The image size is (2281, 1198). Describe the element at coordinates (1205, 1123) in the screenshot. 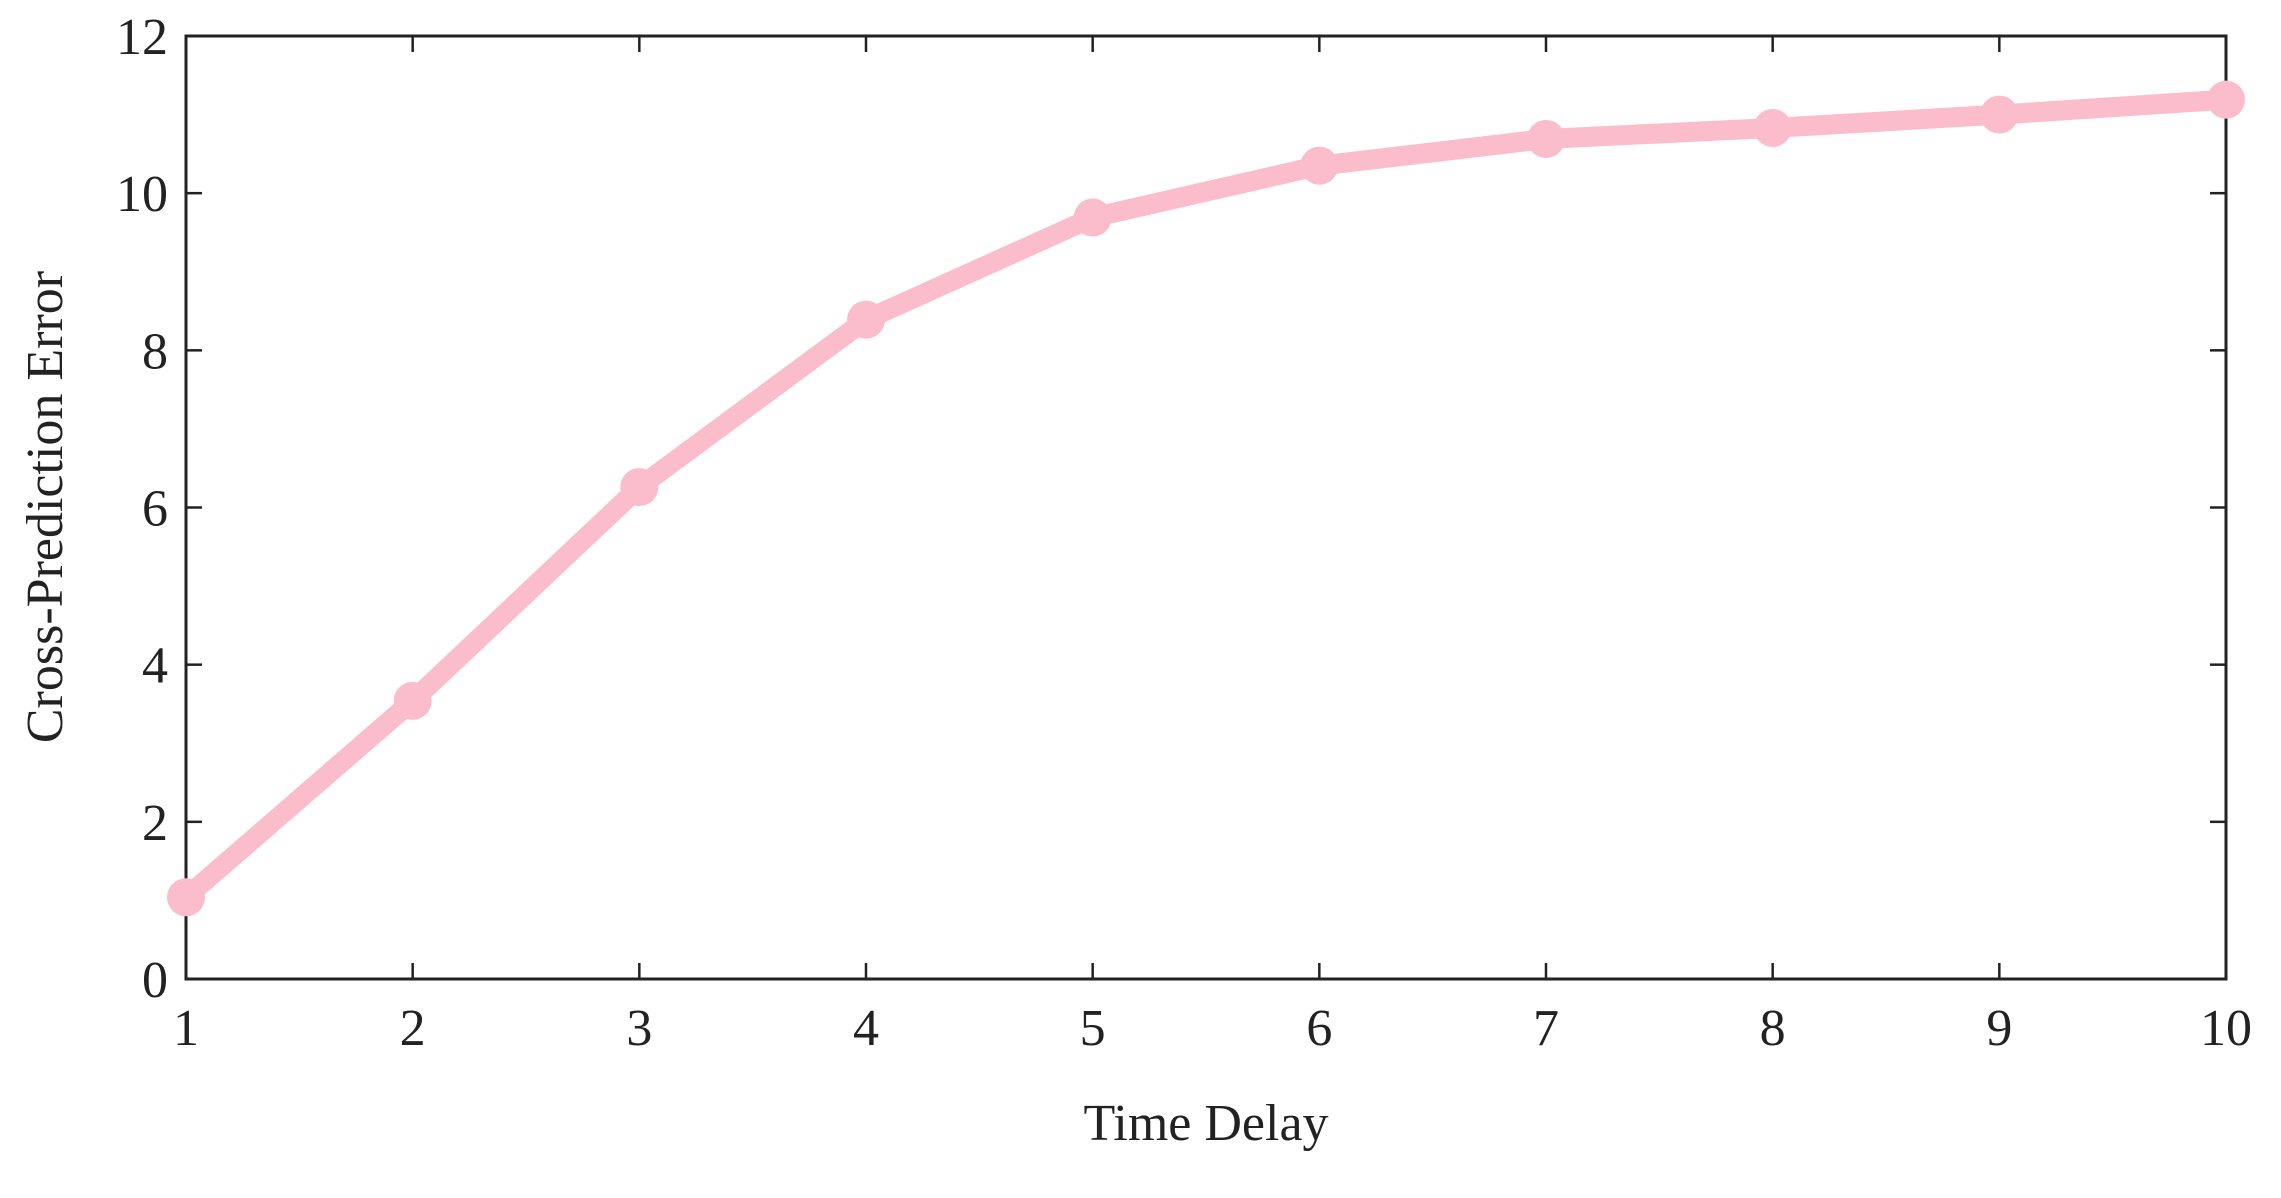

I see `x-axis-label: Time Delay` at that location.